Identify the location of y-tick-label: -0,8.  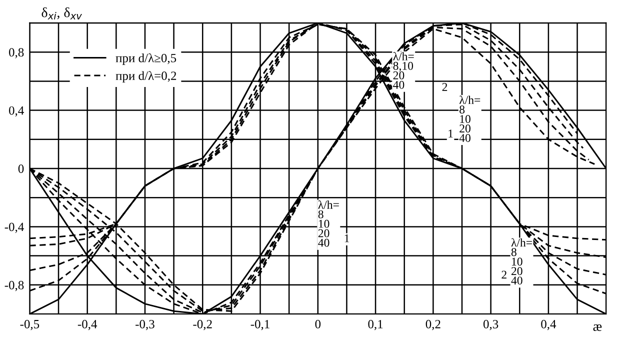
(14, 286).